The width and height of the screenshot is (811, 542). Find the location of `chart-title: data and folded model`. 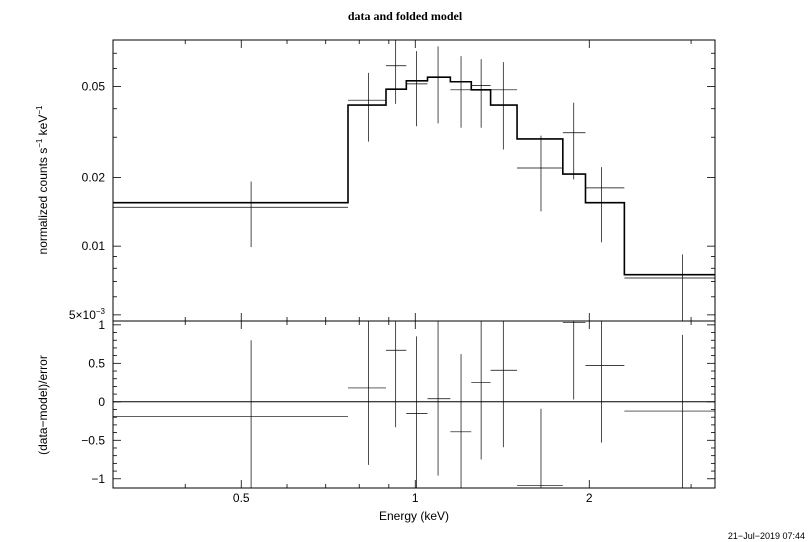

chart-title: data and folded model is located at coordinates (405, 16).